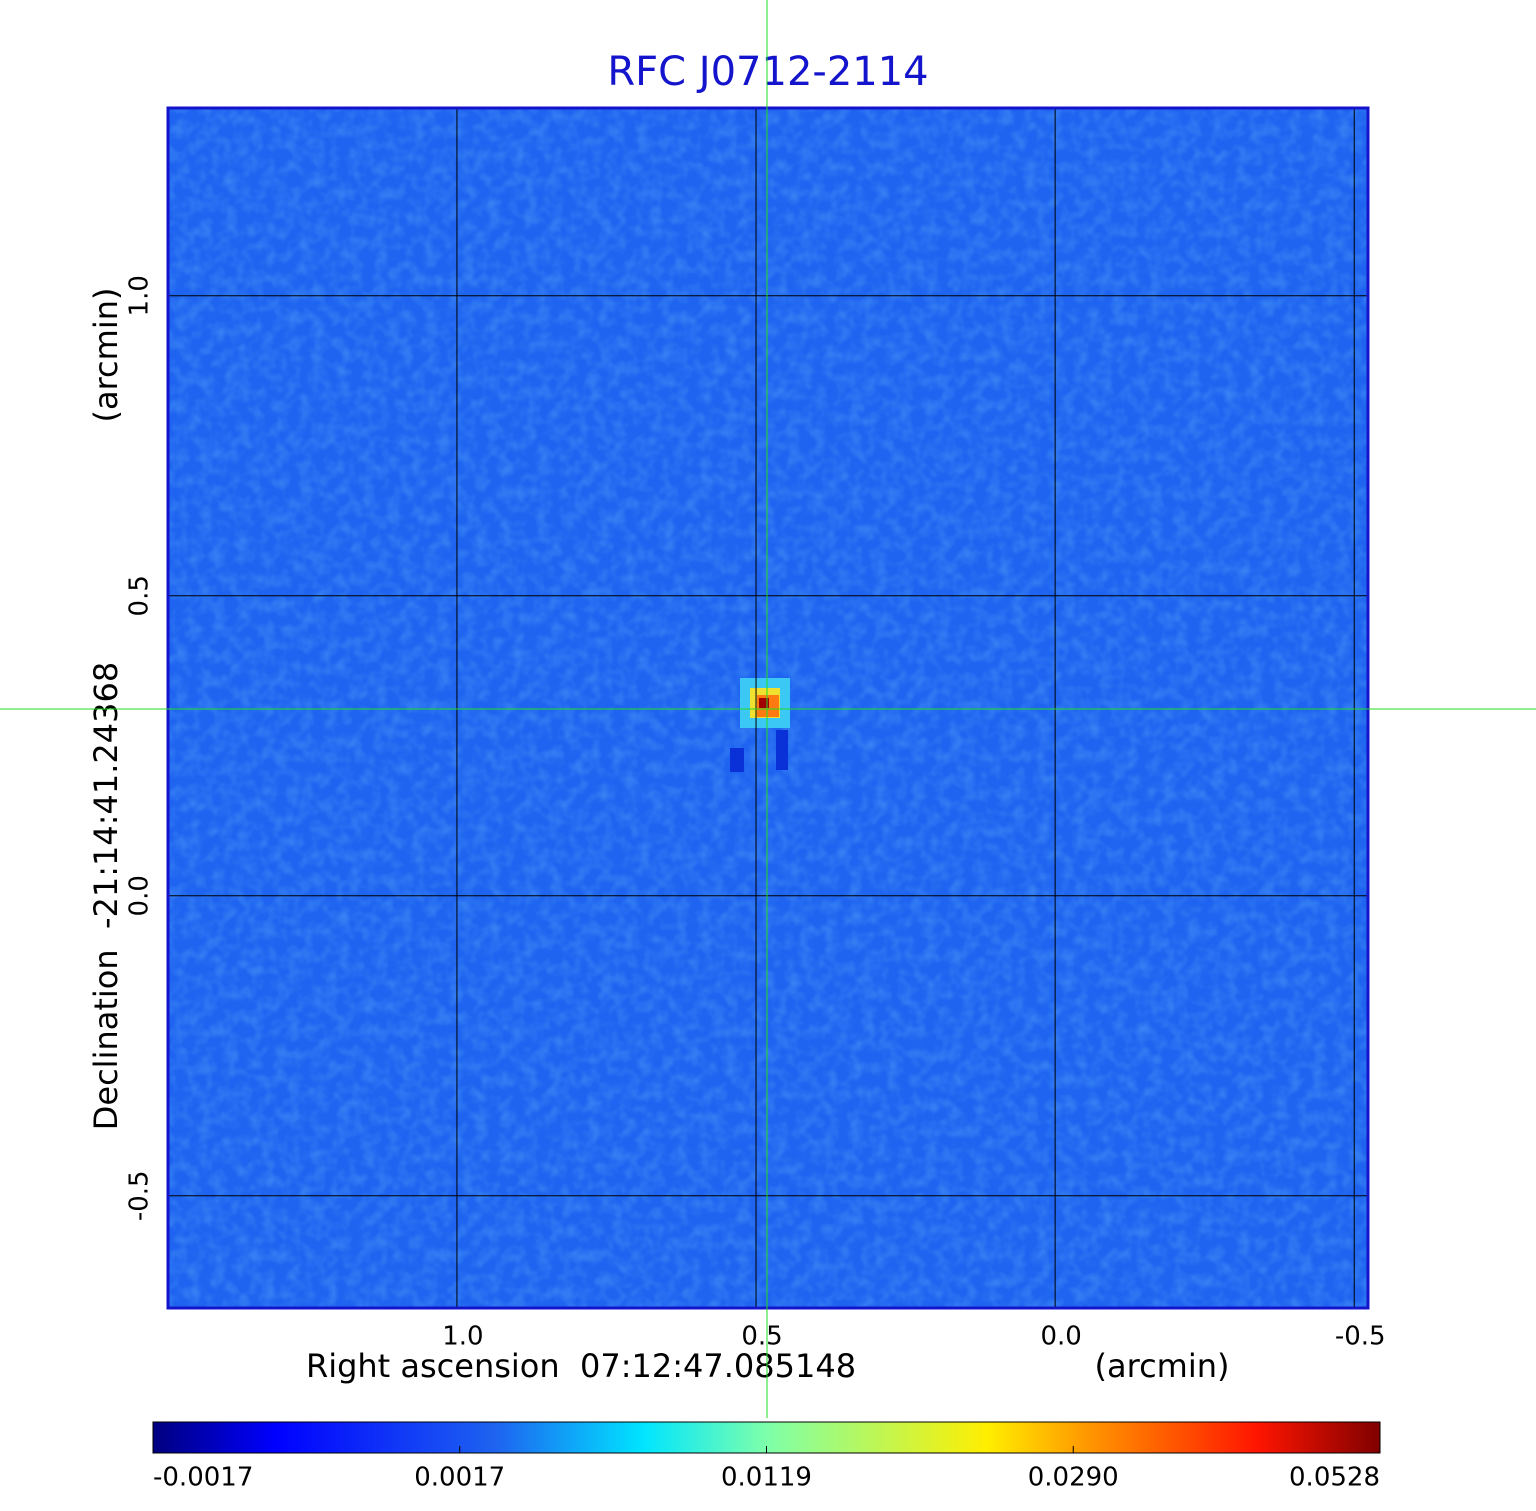 The width and height of the screenshot is (1536, 1511). I want to click on x-tick-label: 1.0, so click(462, 1337).